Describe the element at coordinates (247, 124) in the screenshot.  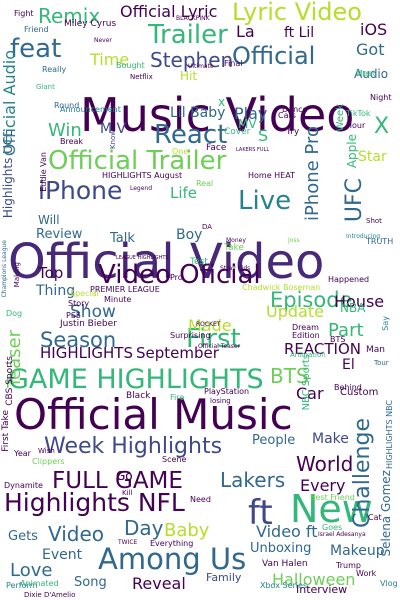
I see `word-mv: MV` at that location.